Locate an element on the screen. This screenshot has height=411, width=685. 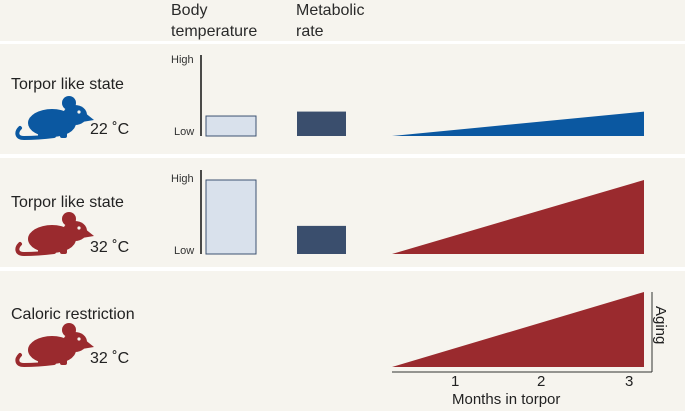
aging-axis-label: Aging is located at coordinates (660, 325).